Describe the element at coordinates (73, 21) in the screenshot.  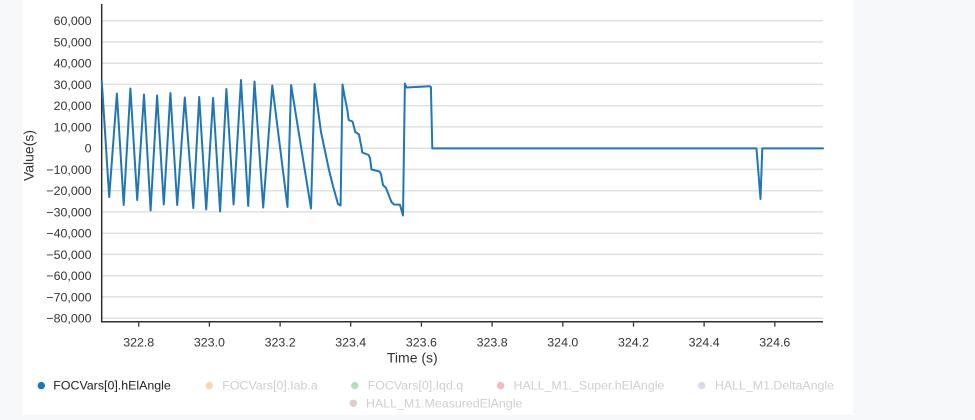
I see `svg-text: 60,000` at that location.